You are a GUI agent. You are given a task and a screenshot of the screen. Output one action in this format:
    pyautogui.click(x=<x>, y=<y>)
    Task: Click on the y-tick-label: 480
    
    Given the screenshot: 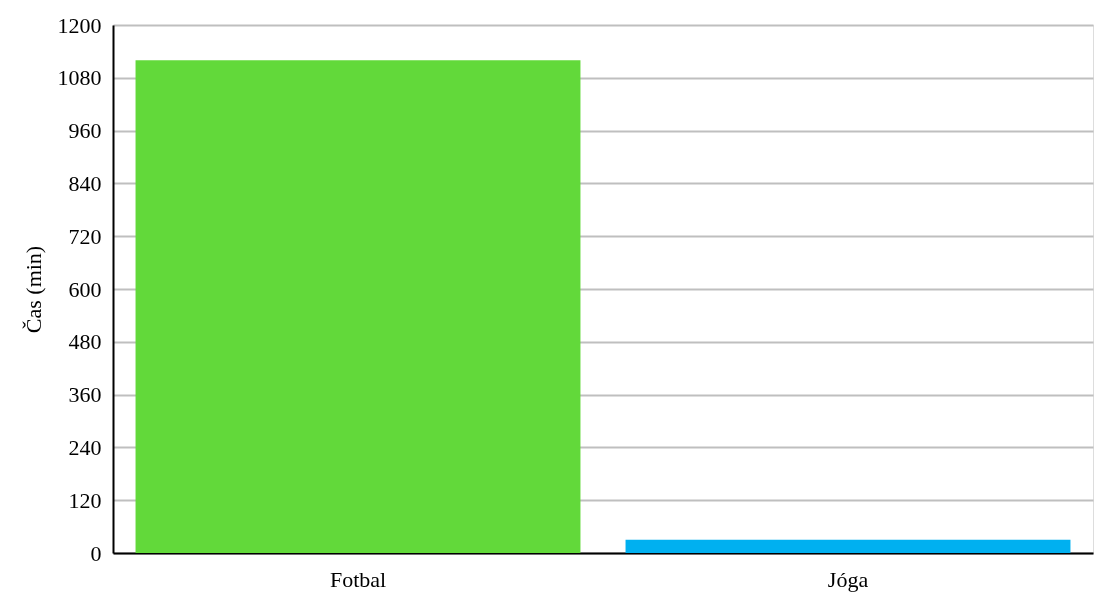 What is the action you would take?
    pyautogui.click(x=85, y=342)
    